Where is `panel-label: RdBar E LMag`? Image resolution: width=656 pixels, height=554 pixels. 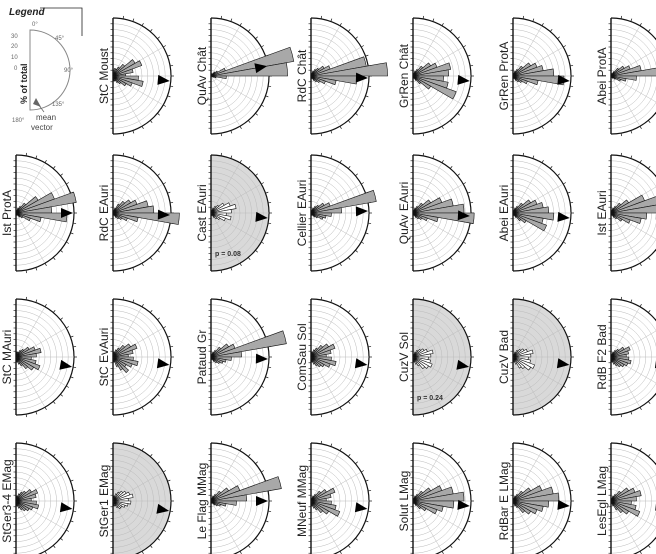
panel-label: RdBar E LMag is located at coordinates (504, 501).